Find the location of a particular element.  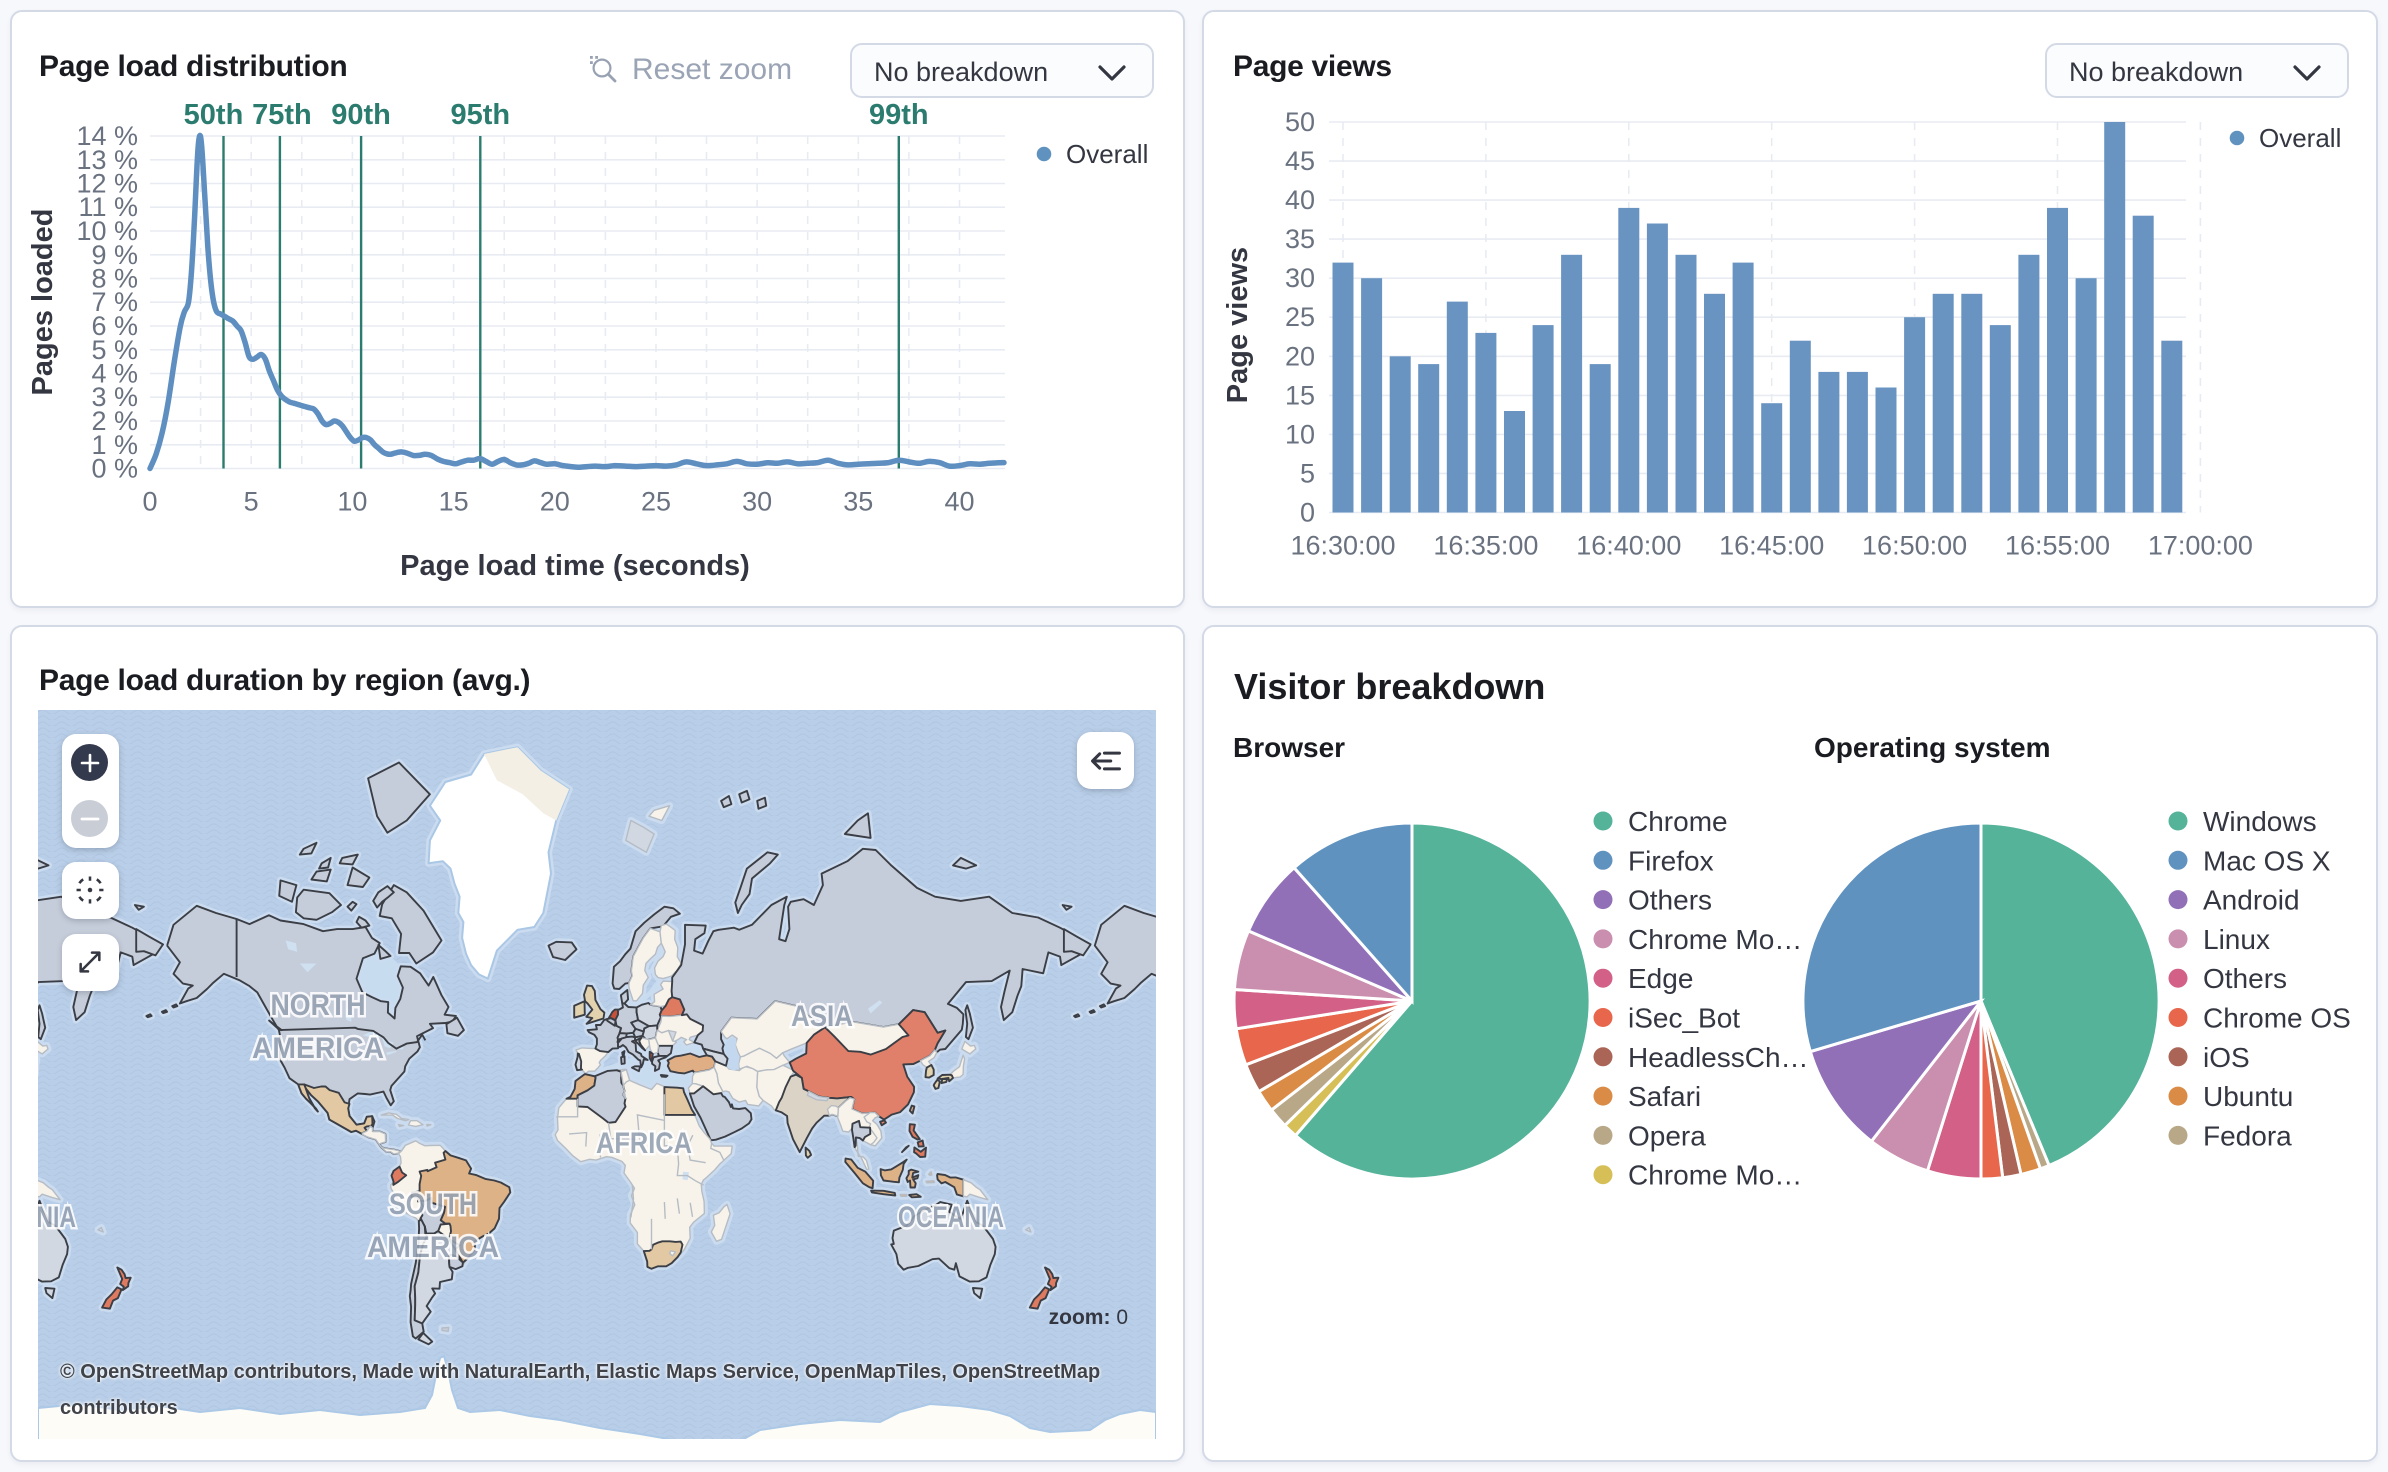

svg-text: Safari is located at coordinates (1664, 1096).